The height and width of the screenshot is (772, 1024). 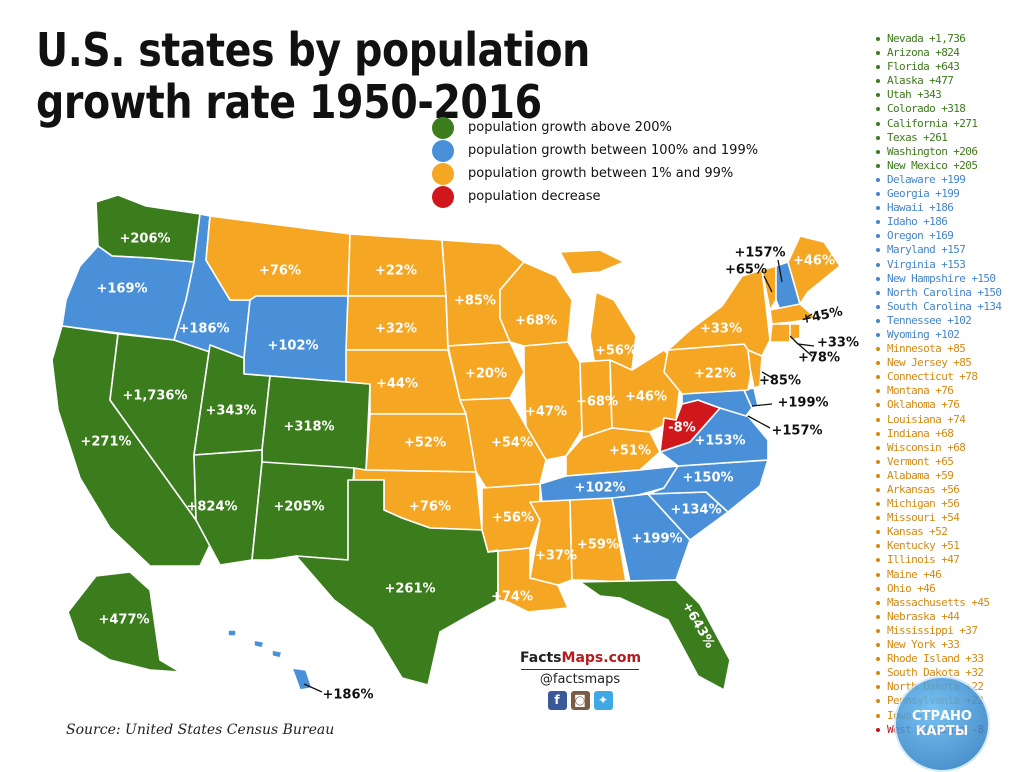 I want to click on ranking-item: Oklahoma +76, so click(x=946, y=405).